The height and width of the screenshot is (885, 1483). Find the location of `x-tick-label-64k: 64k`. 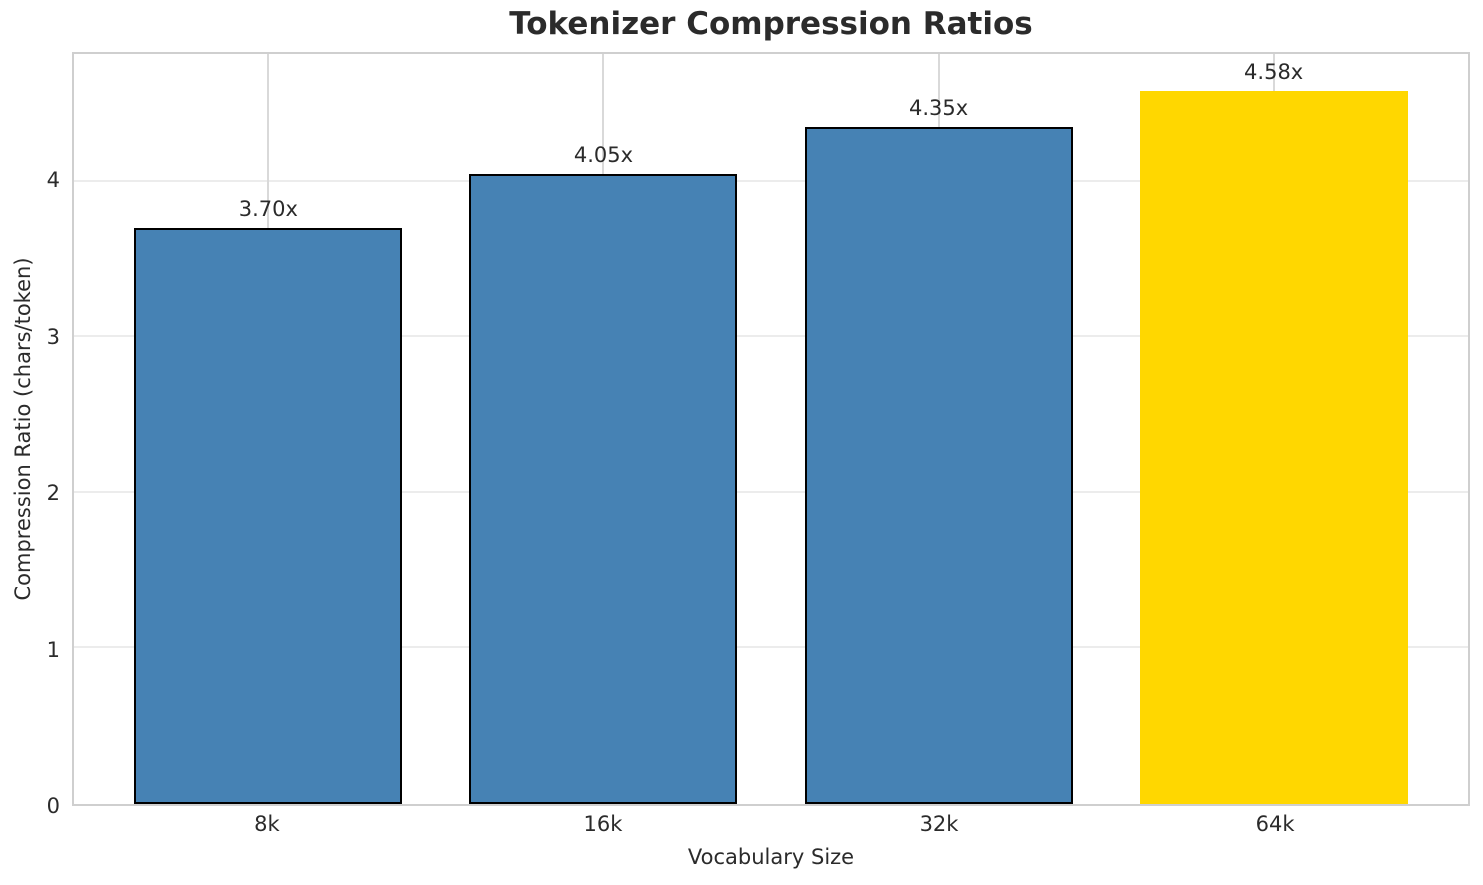

x-tick-label-64k: 64k is located at coordinates (1275, 824).